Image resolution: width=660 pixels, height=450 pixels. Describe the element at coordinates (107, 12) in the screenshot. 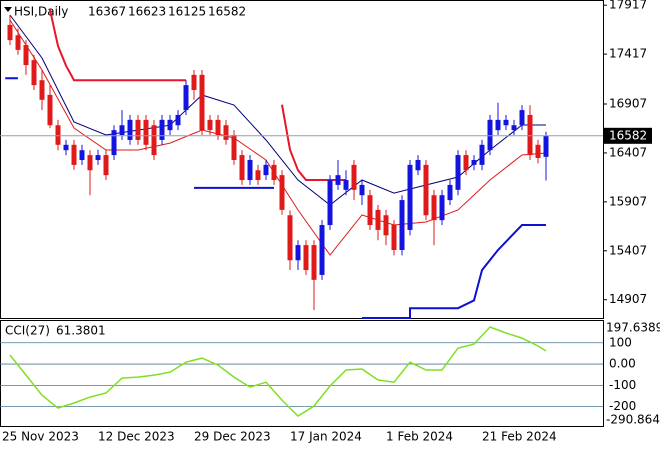

I see `ohlc-open: 16367` at that location.